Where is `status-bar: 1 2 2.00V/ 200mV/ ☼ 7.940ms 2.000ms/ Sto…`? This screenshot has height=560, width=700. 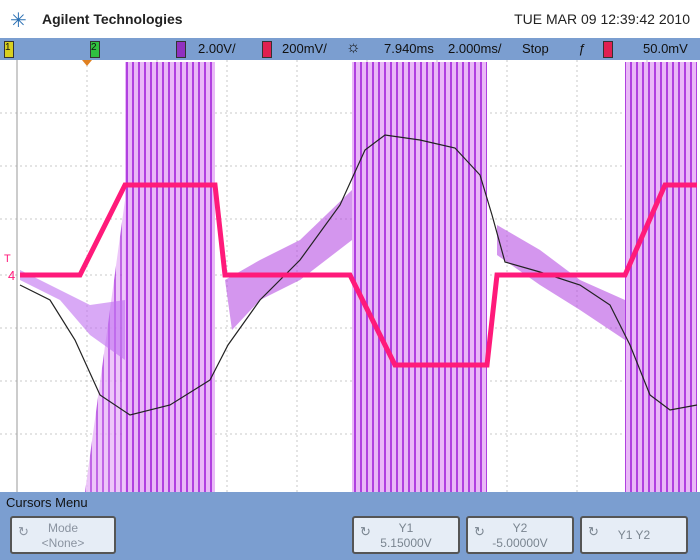 status-bar: 1 2 2.00V/ 200mV/ ☼ 7.940ms 2.000ms/ Sto… is located at coordinates (350, 49).